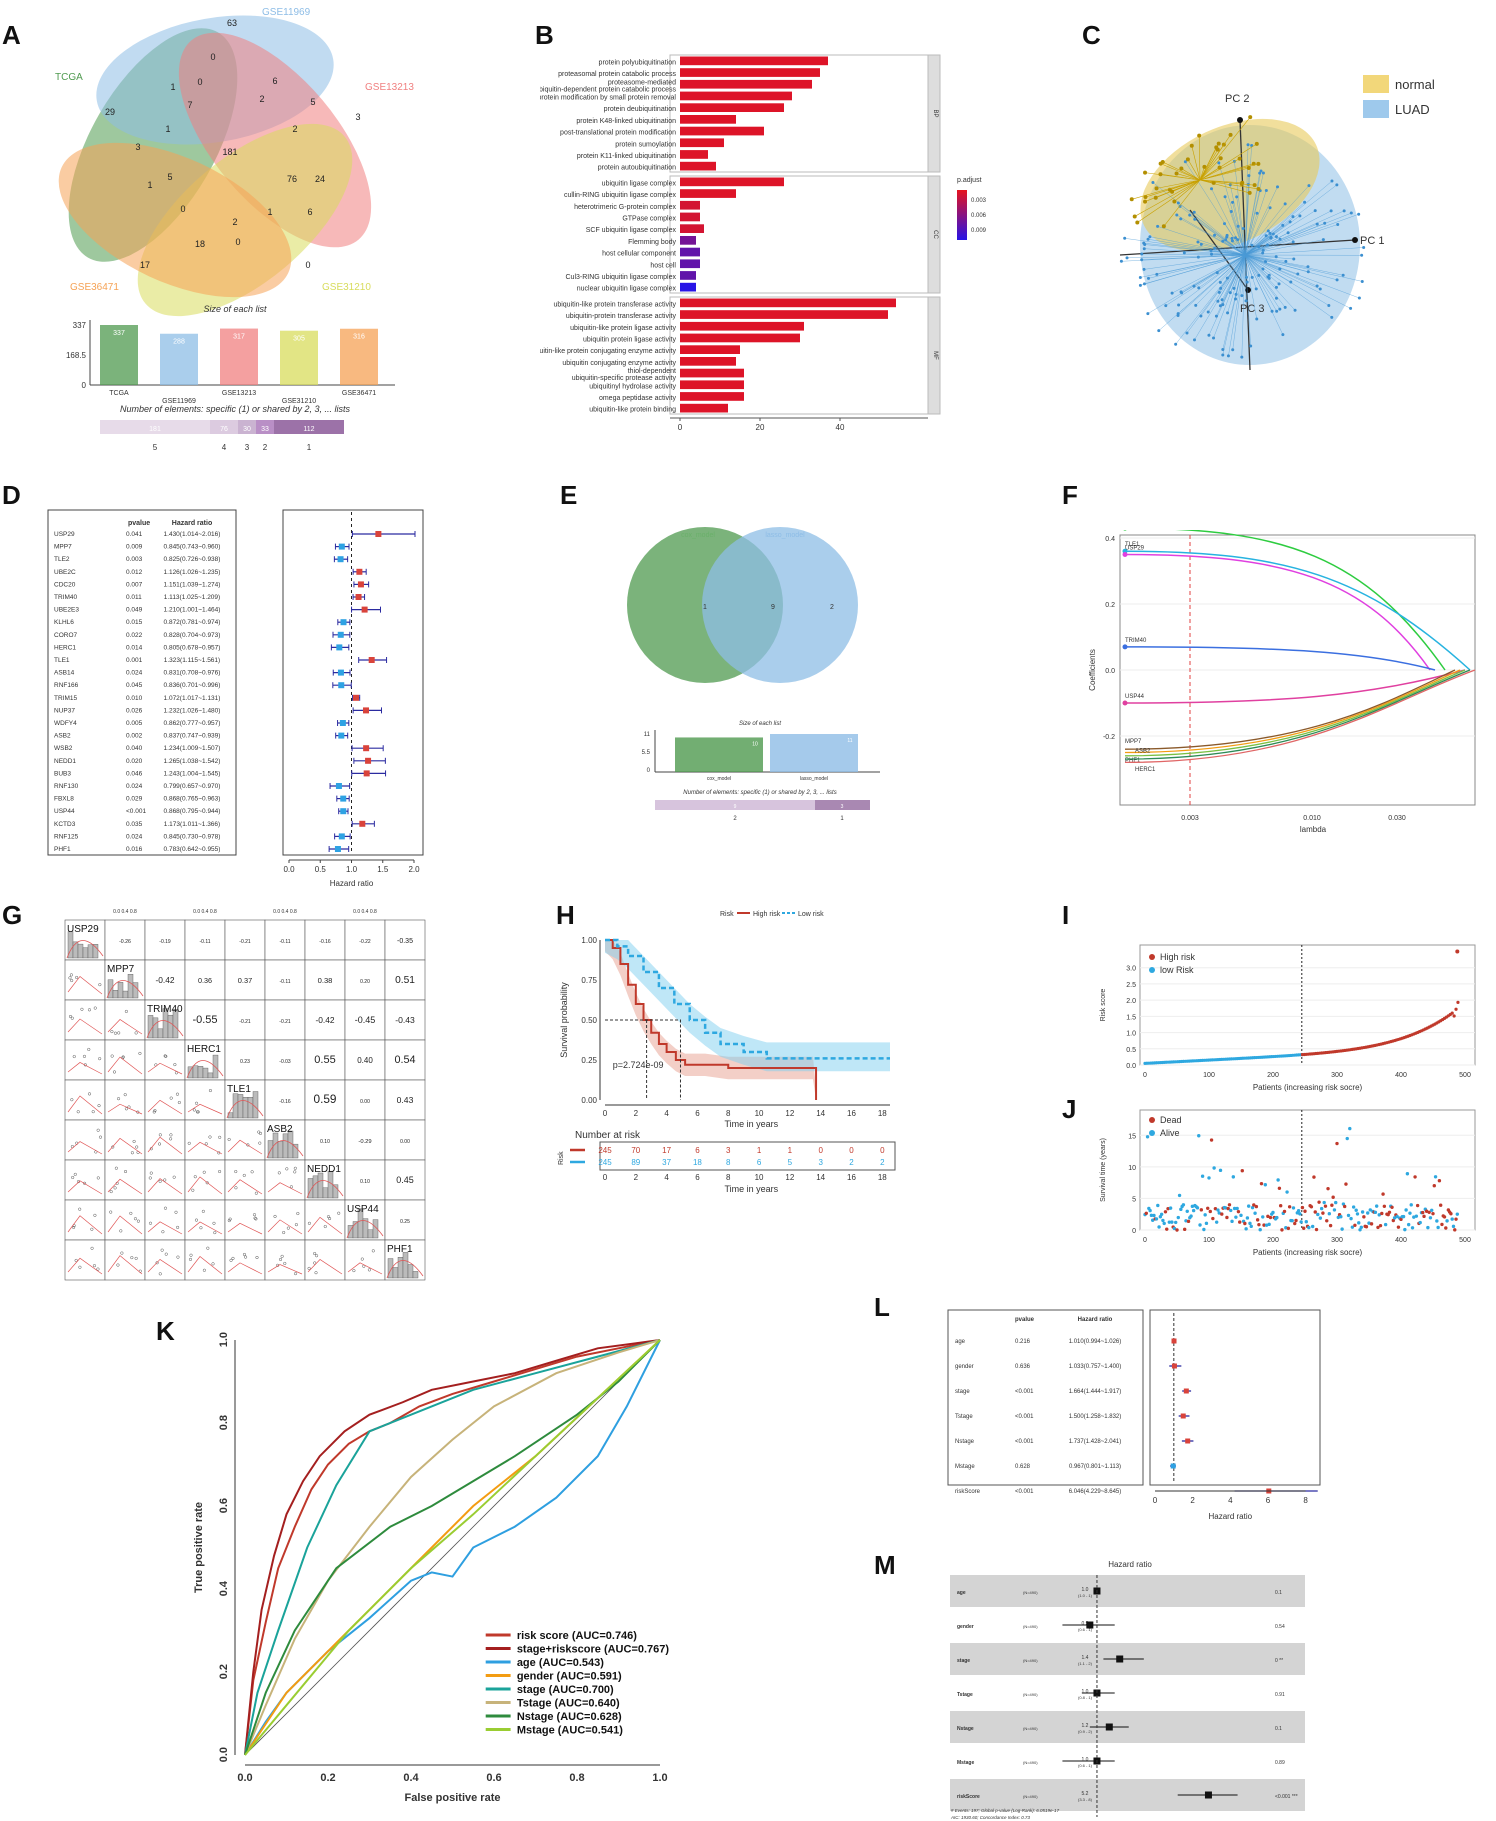 The height and width of the screenshot is (1821, 1496). Describe the element at coordinates (649, 771) in the screenshot. I see `bars-tick: 0` at that location.